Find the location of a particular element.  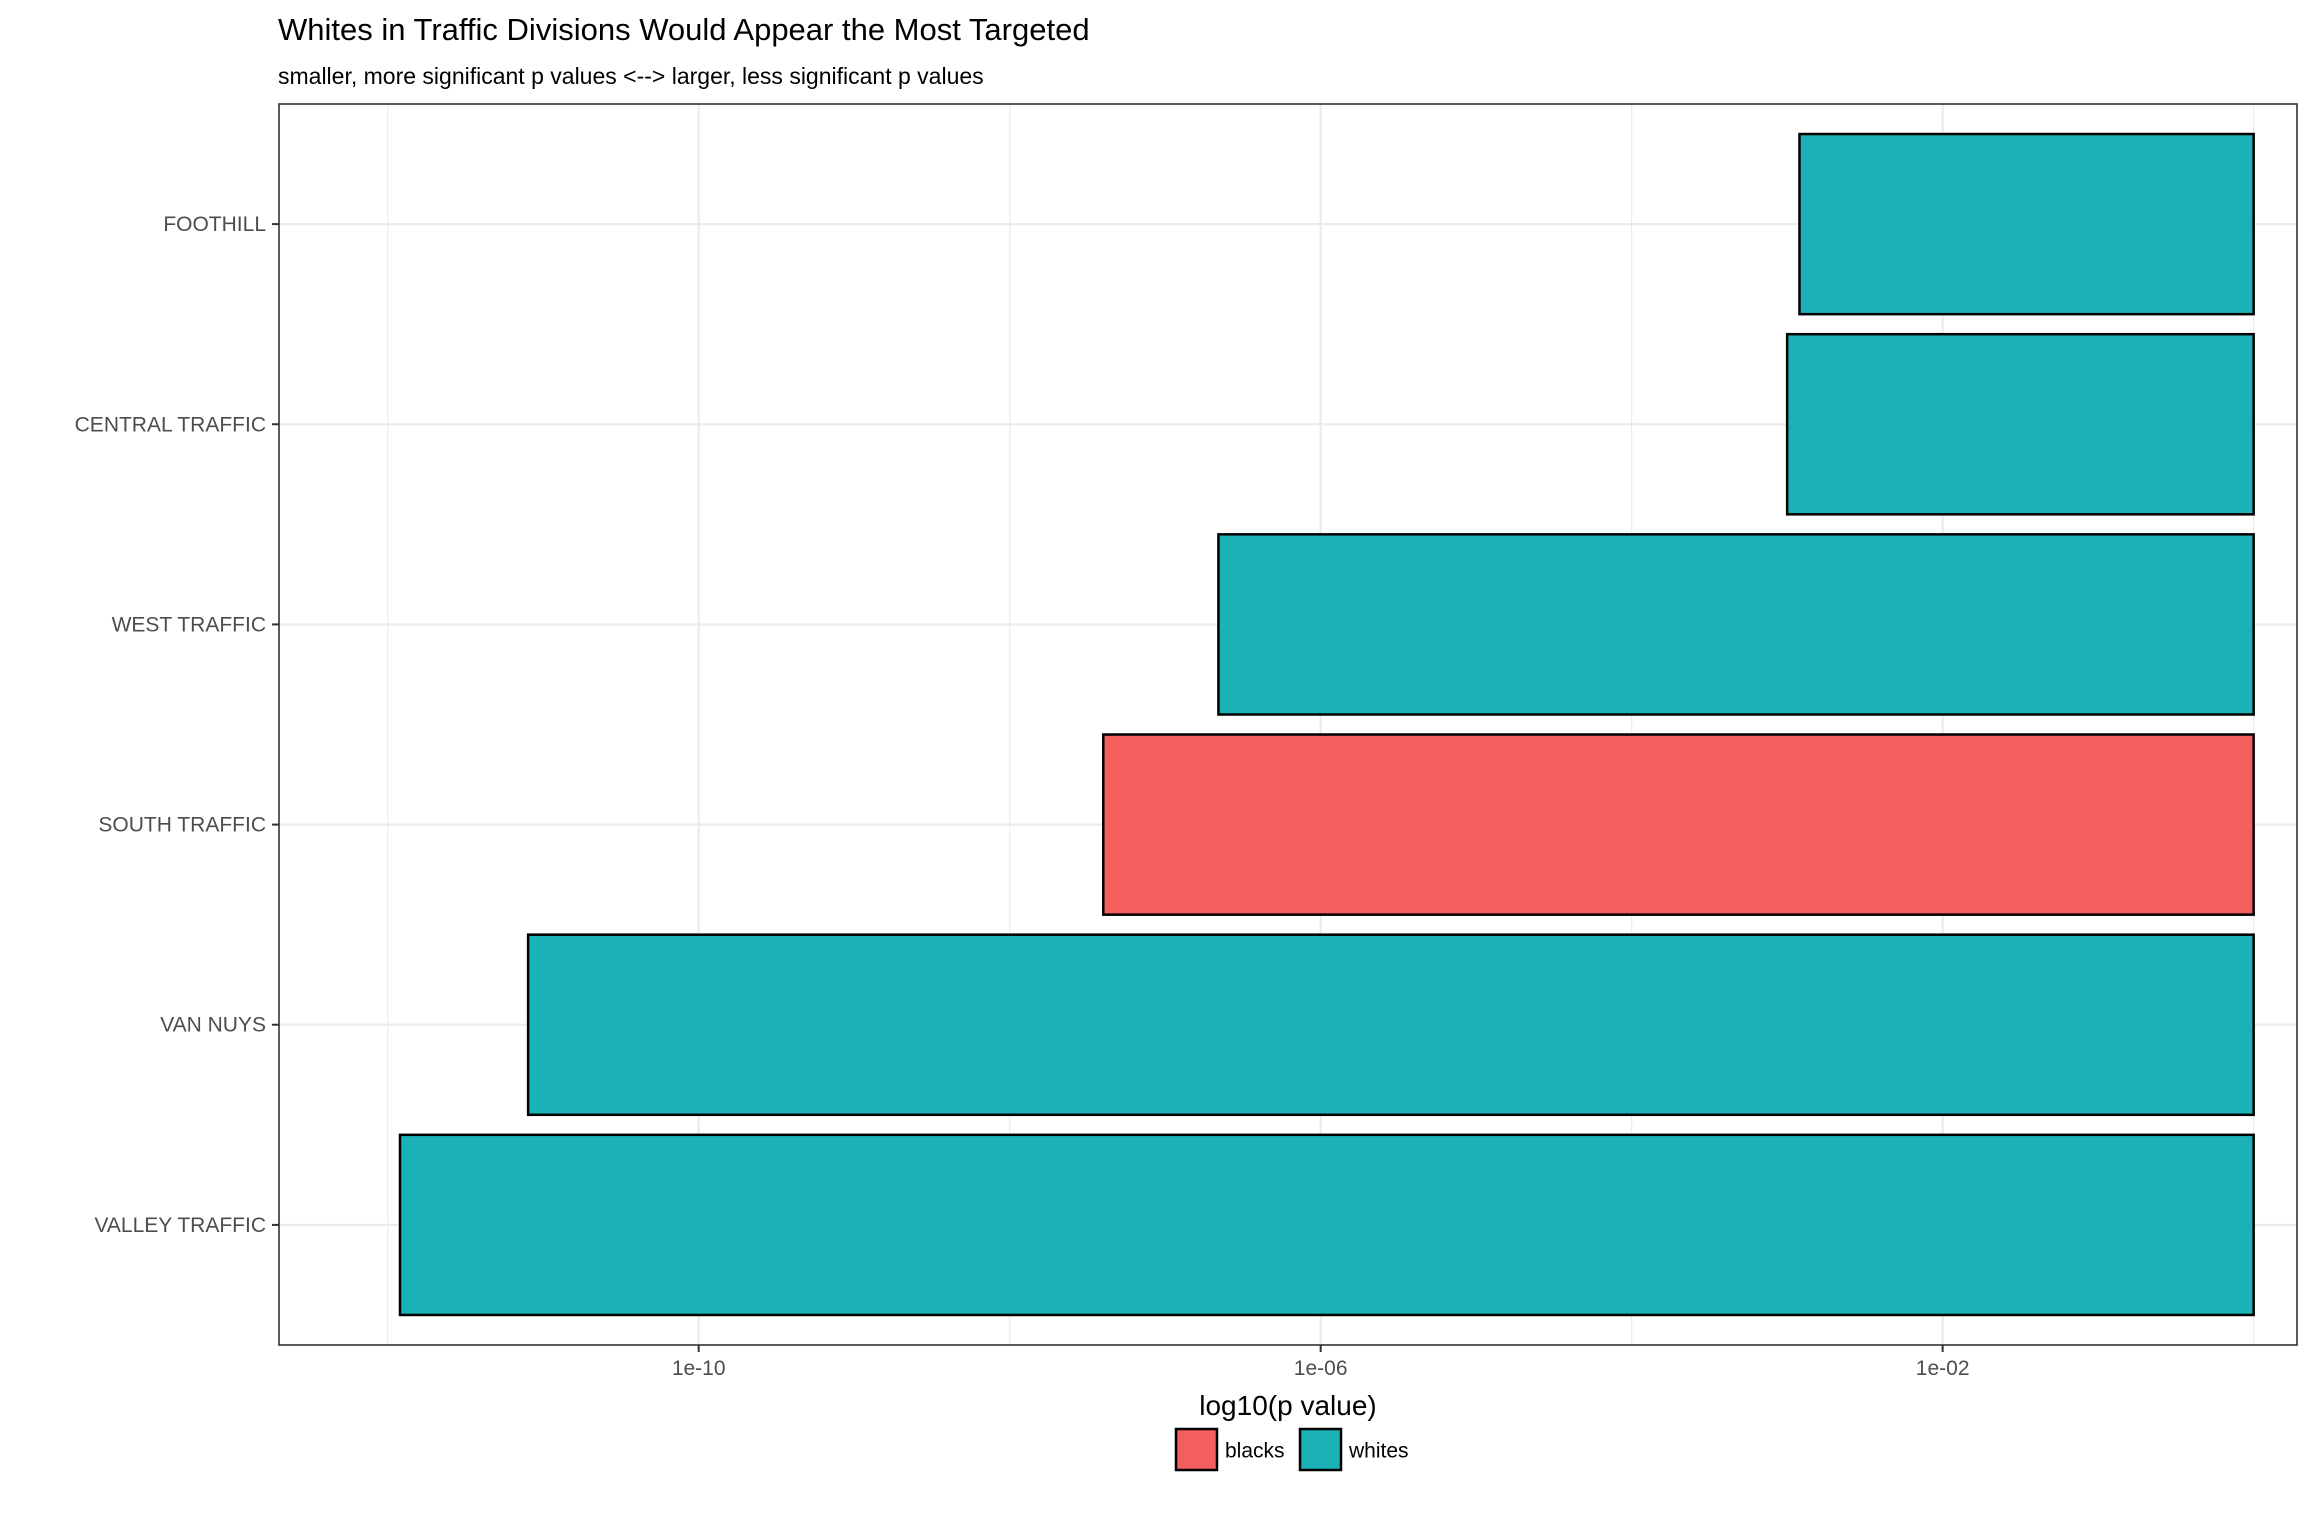

y-tick-label: CENTRAL TRAFFIC is located at coordinates (170, 424).